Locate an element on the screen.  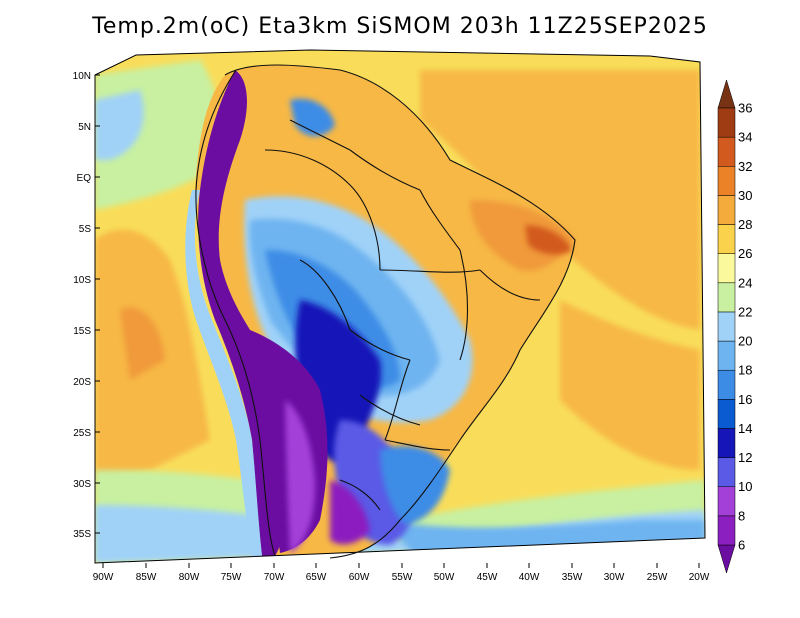
lon-label-20w: 20W is located at coordinates (699, 577).